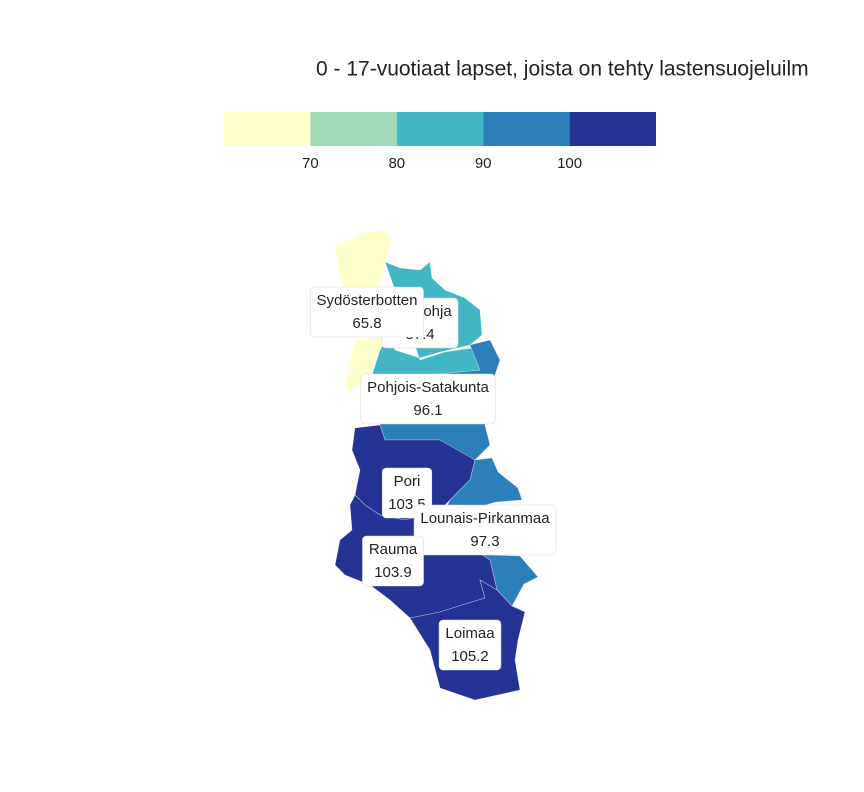 The width and height of the screenshot is (864, 792). I want to click on legend: 70 80 90 100, so click(440, 142).